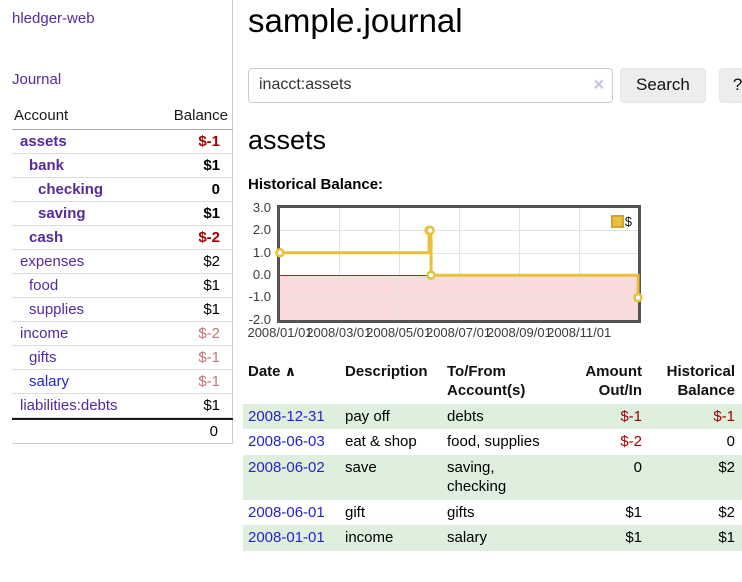 This screenshot has width=742, height=582. Describe the element at coordinates (71, 189) in the screenshot. I see `account-link-checking: checking` at that location.